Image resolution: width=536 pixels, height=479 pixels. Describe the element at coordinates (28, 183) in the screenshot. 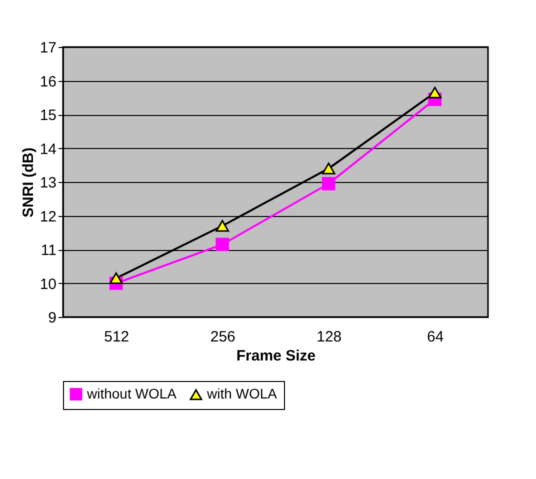

I see `y-axis-title: SNRI (dB)` at that location.